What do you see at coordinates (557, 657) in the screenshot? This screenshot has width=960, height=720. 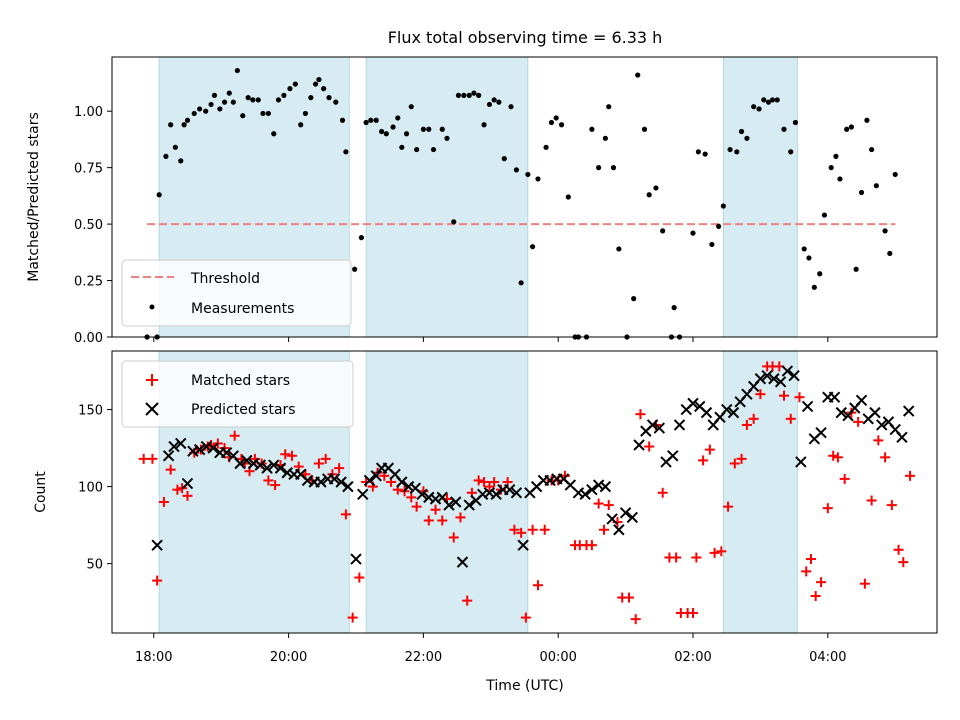 I see `x-tick-label: 00:00` at bounding box center [557, 657].